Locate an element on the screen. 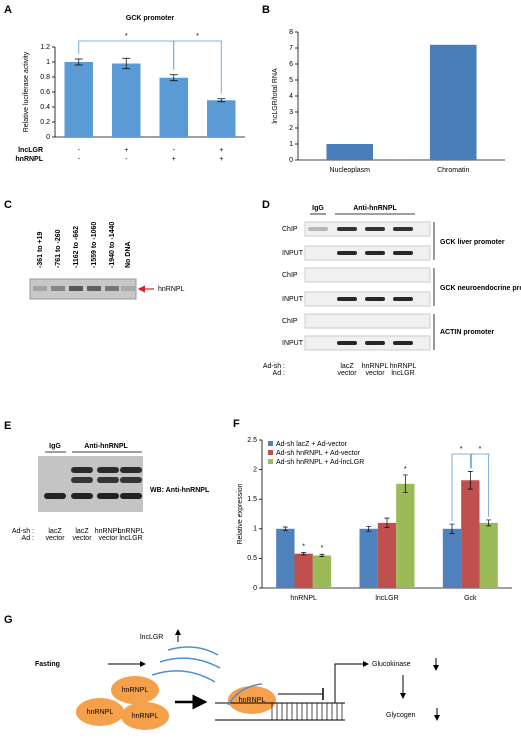  legend-label: Ad-sh lacZ + Ad-vector is located at coordinates (312, 444).